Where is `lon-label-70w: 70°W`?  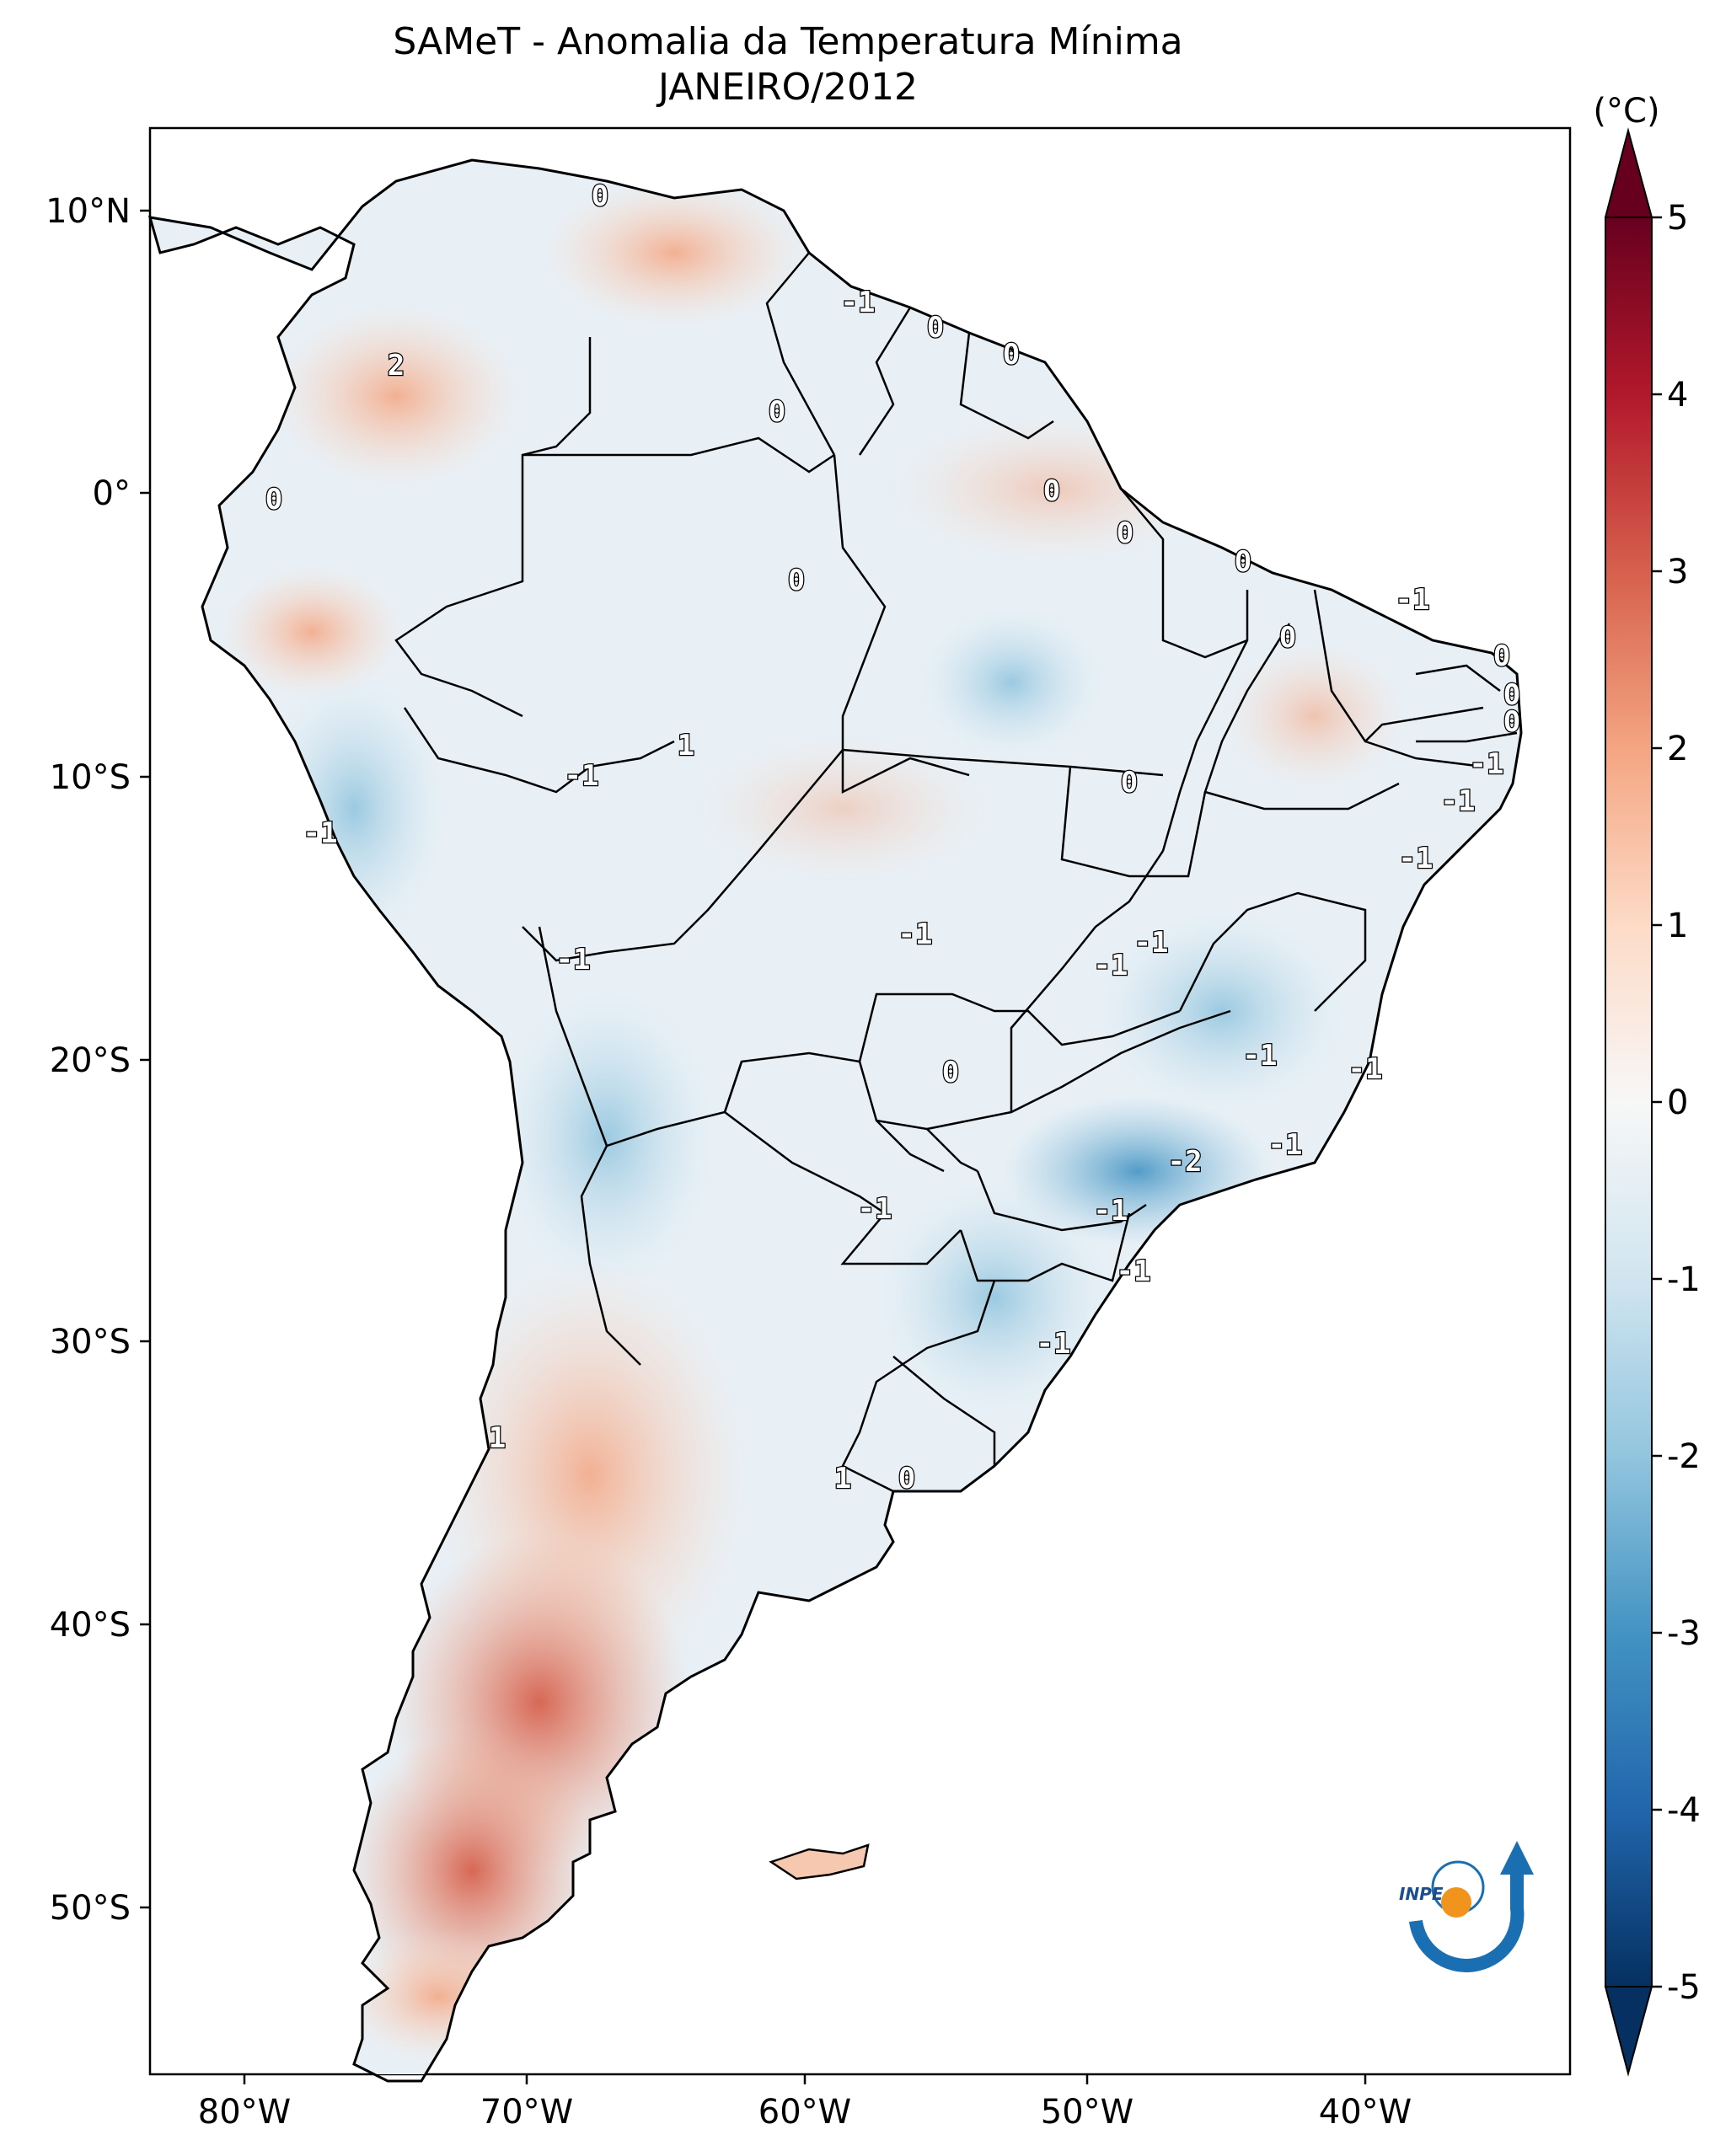 lon-label-70w: 70°W is located at coordinates (526, 2112).